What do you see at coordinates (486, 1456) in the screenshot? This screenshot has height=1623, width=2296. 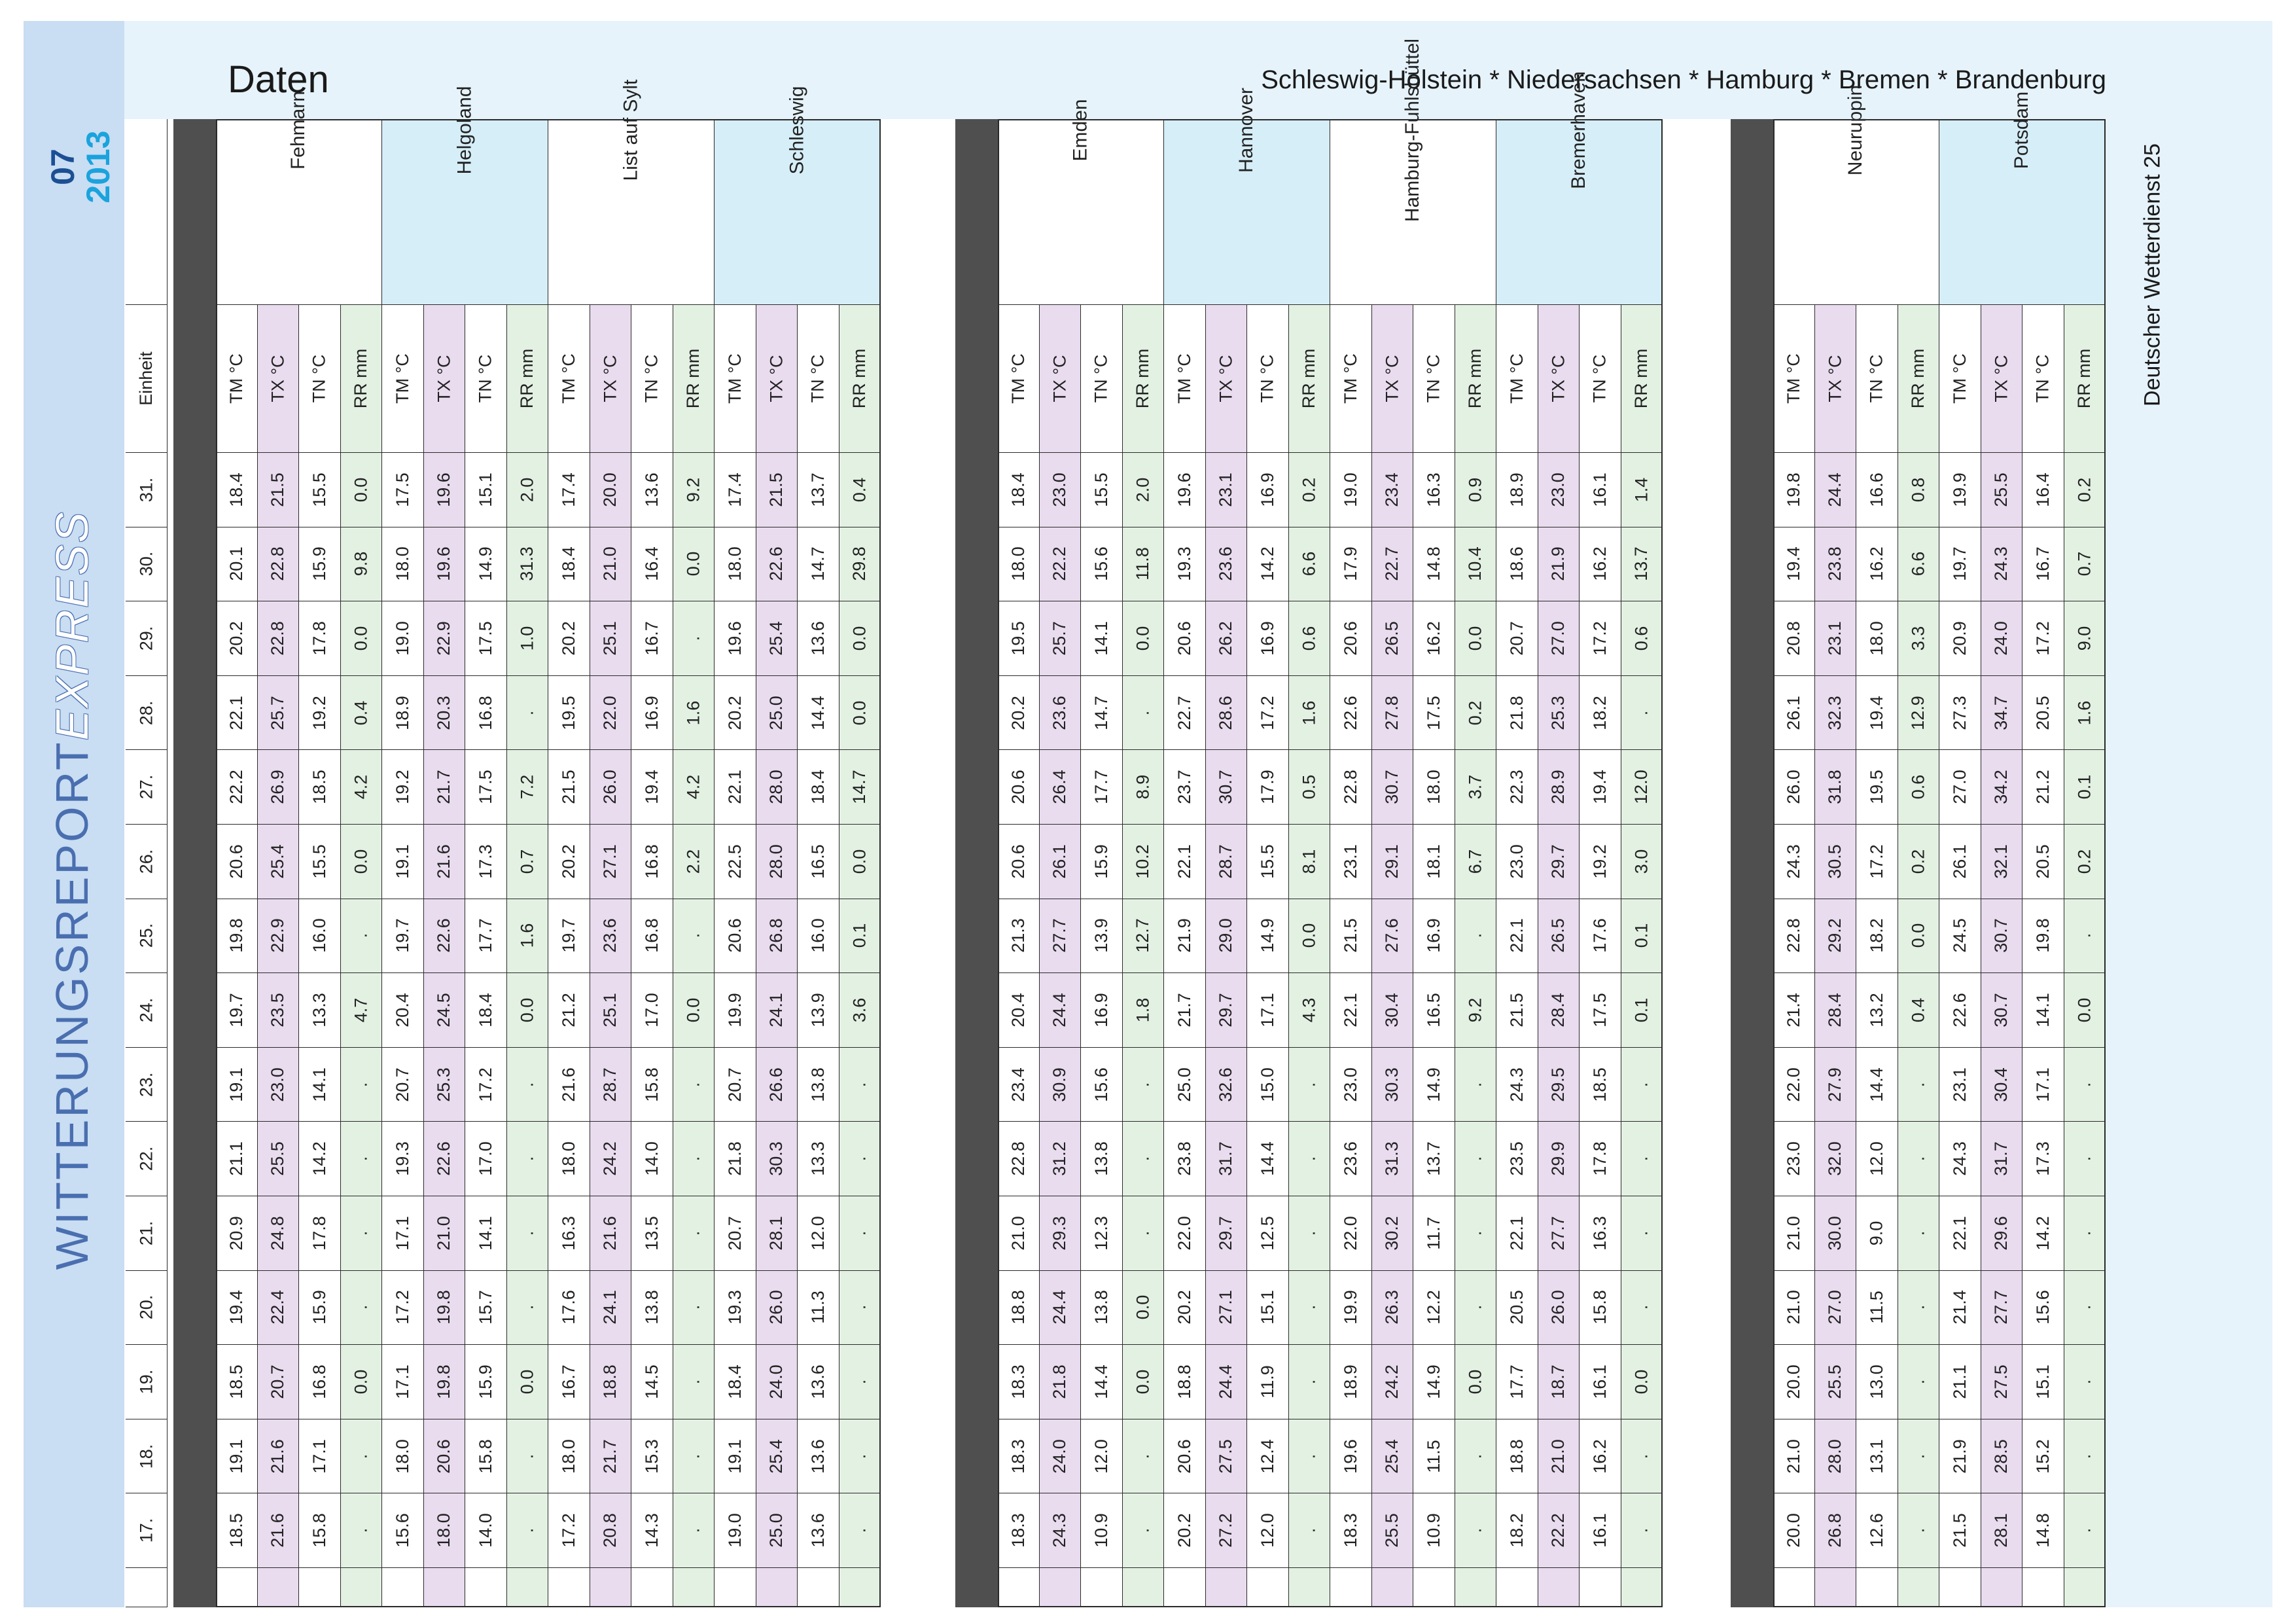 I see `data-cell: 15.8` at bounding box center [486, 1456].